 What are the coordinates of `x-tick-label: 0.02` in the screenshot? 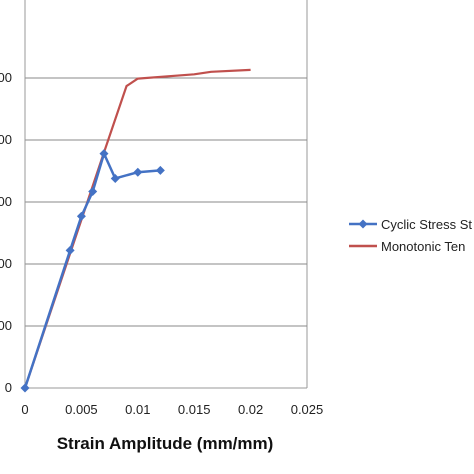 It's located at (250, 409).